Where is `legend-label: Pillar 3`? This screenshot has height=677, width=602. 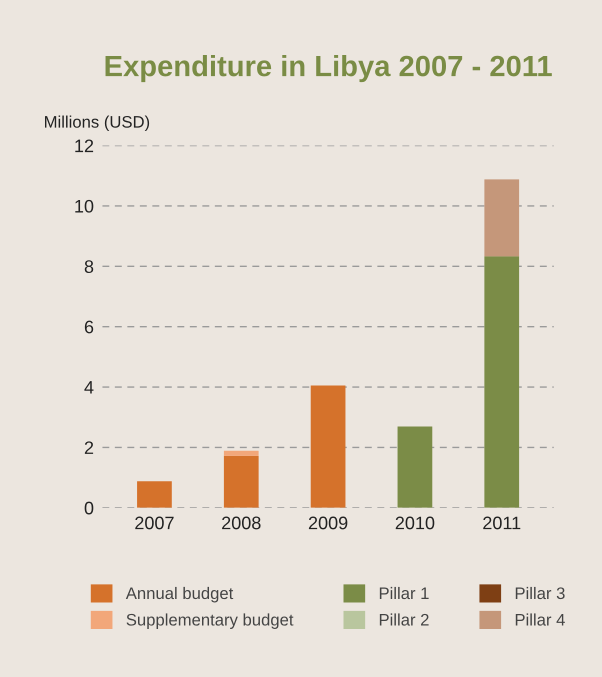 legend-label: Pillar 3 is located at coordinates (540, 593).